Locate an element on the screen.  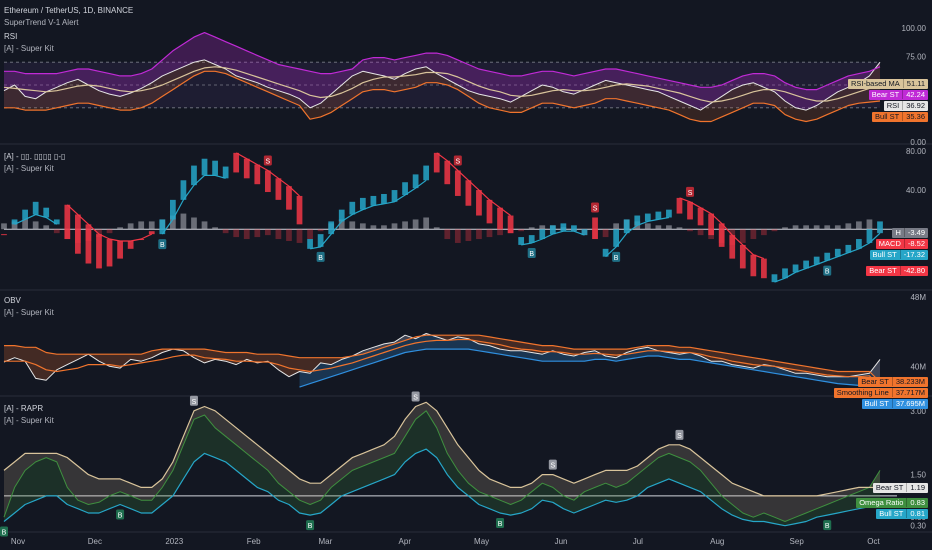
x-tick-label: 2023 is located at coordinates (174, 541).